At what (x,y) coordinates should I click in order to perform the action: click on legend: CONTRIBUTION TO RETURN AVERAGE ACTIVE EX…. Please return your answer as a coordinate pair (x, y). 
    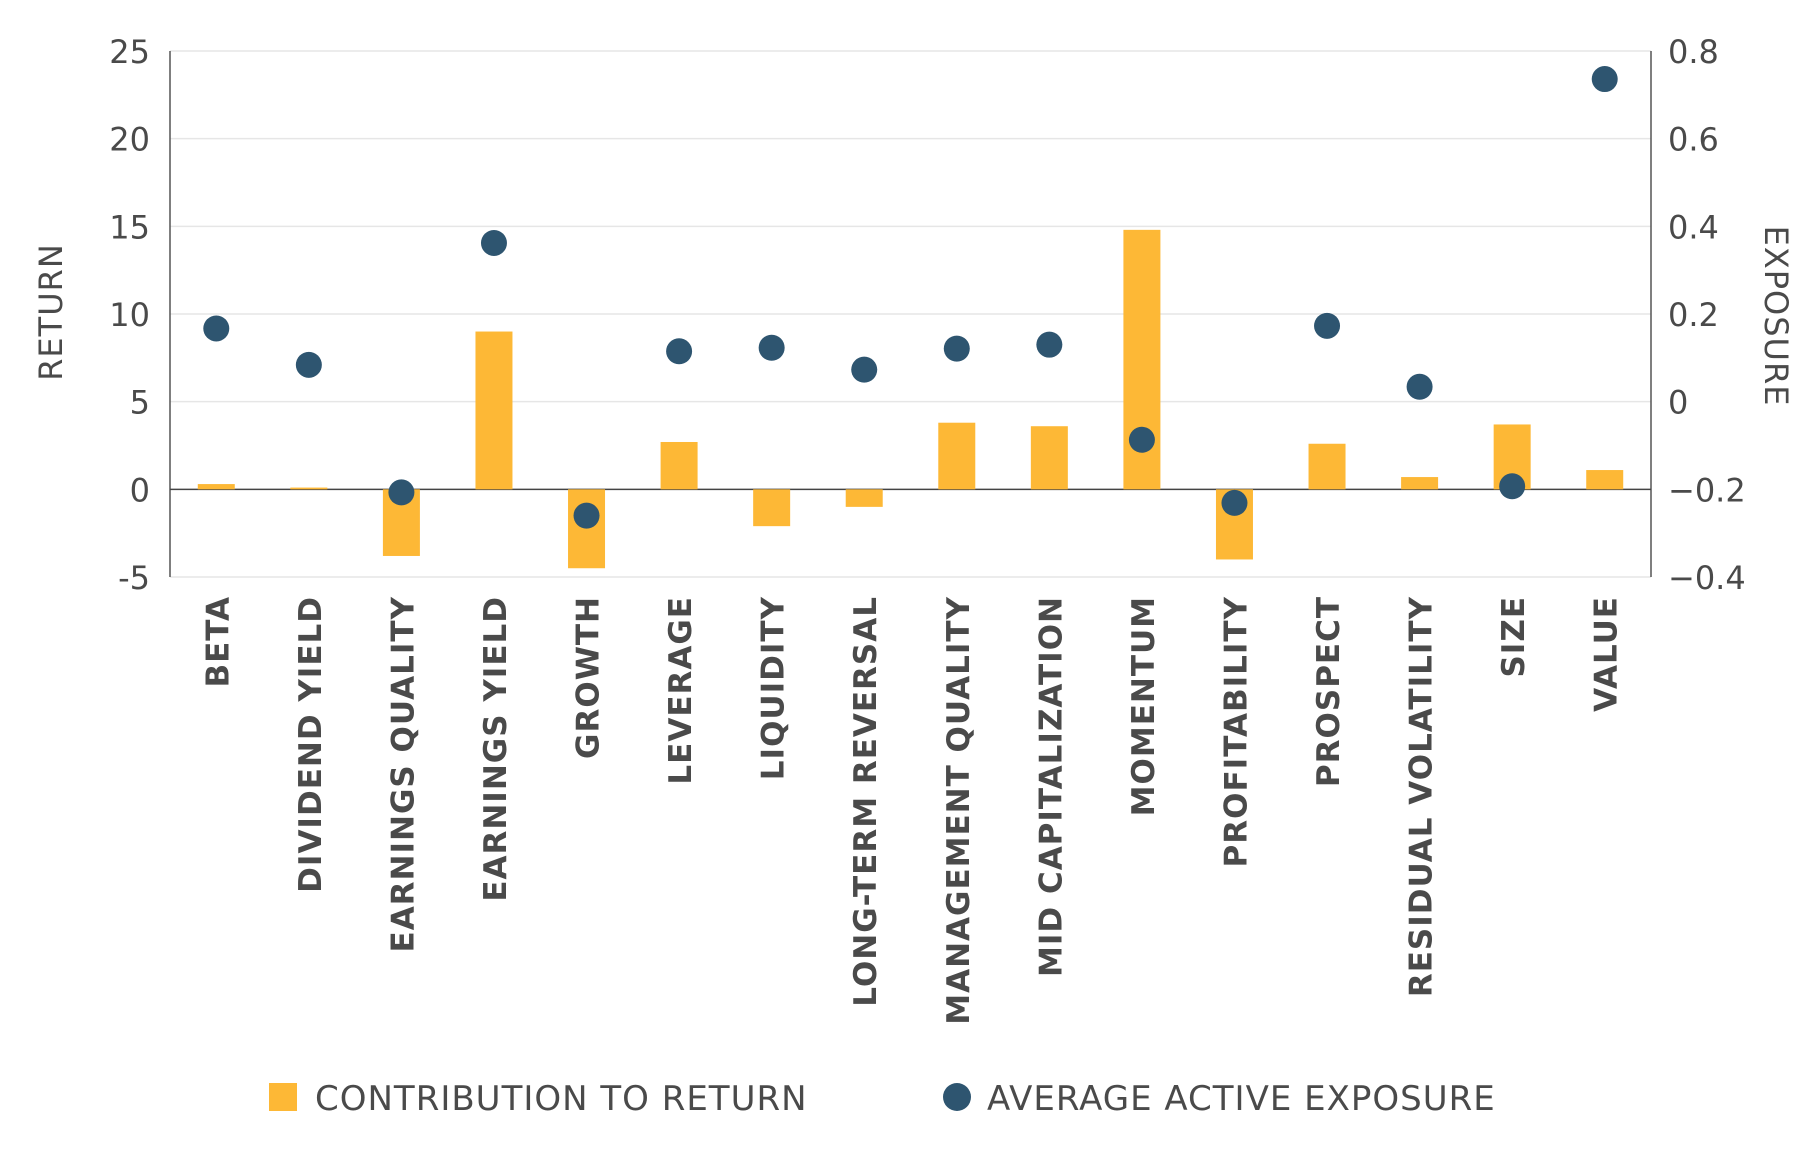
    Looking at the image, I should click on (882, 1099).